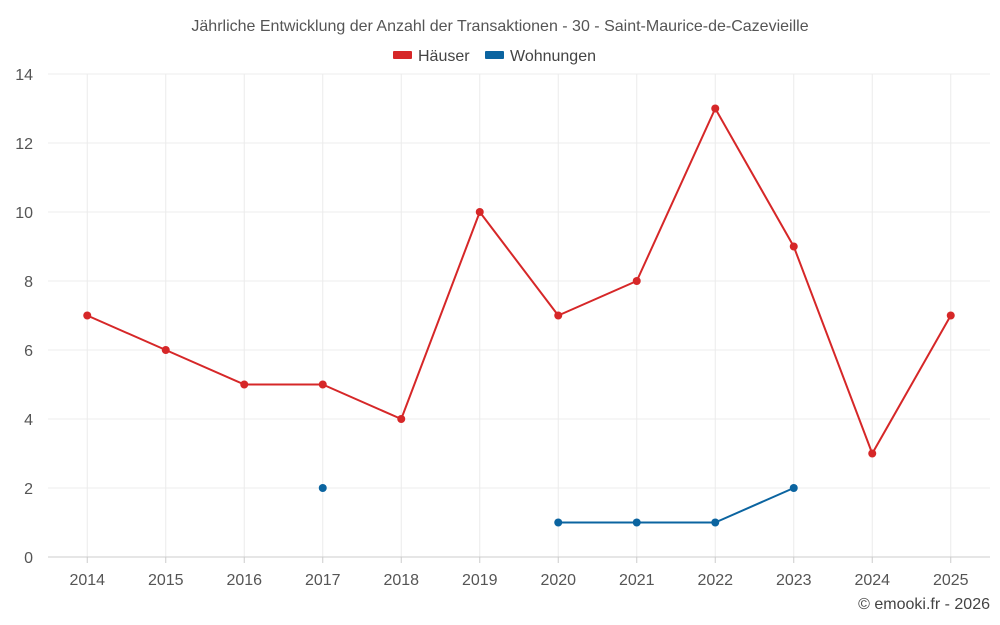 Image resolution: width=1000 pixels, height=625 pixels. Describe the element at coordinates (24, 144) in the screenshot. I see `y-tick-label: 12` at that location.